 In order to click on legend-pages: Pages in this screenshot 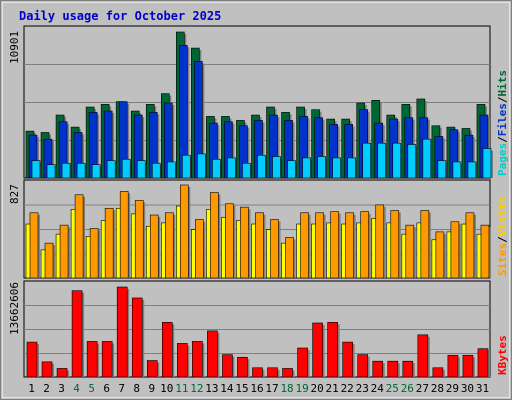, I will do `click(502, 159)`.